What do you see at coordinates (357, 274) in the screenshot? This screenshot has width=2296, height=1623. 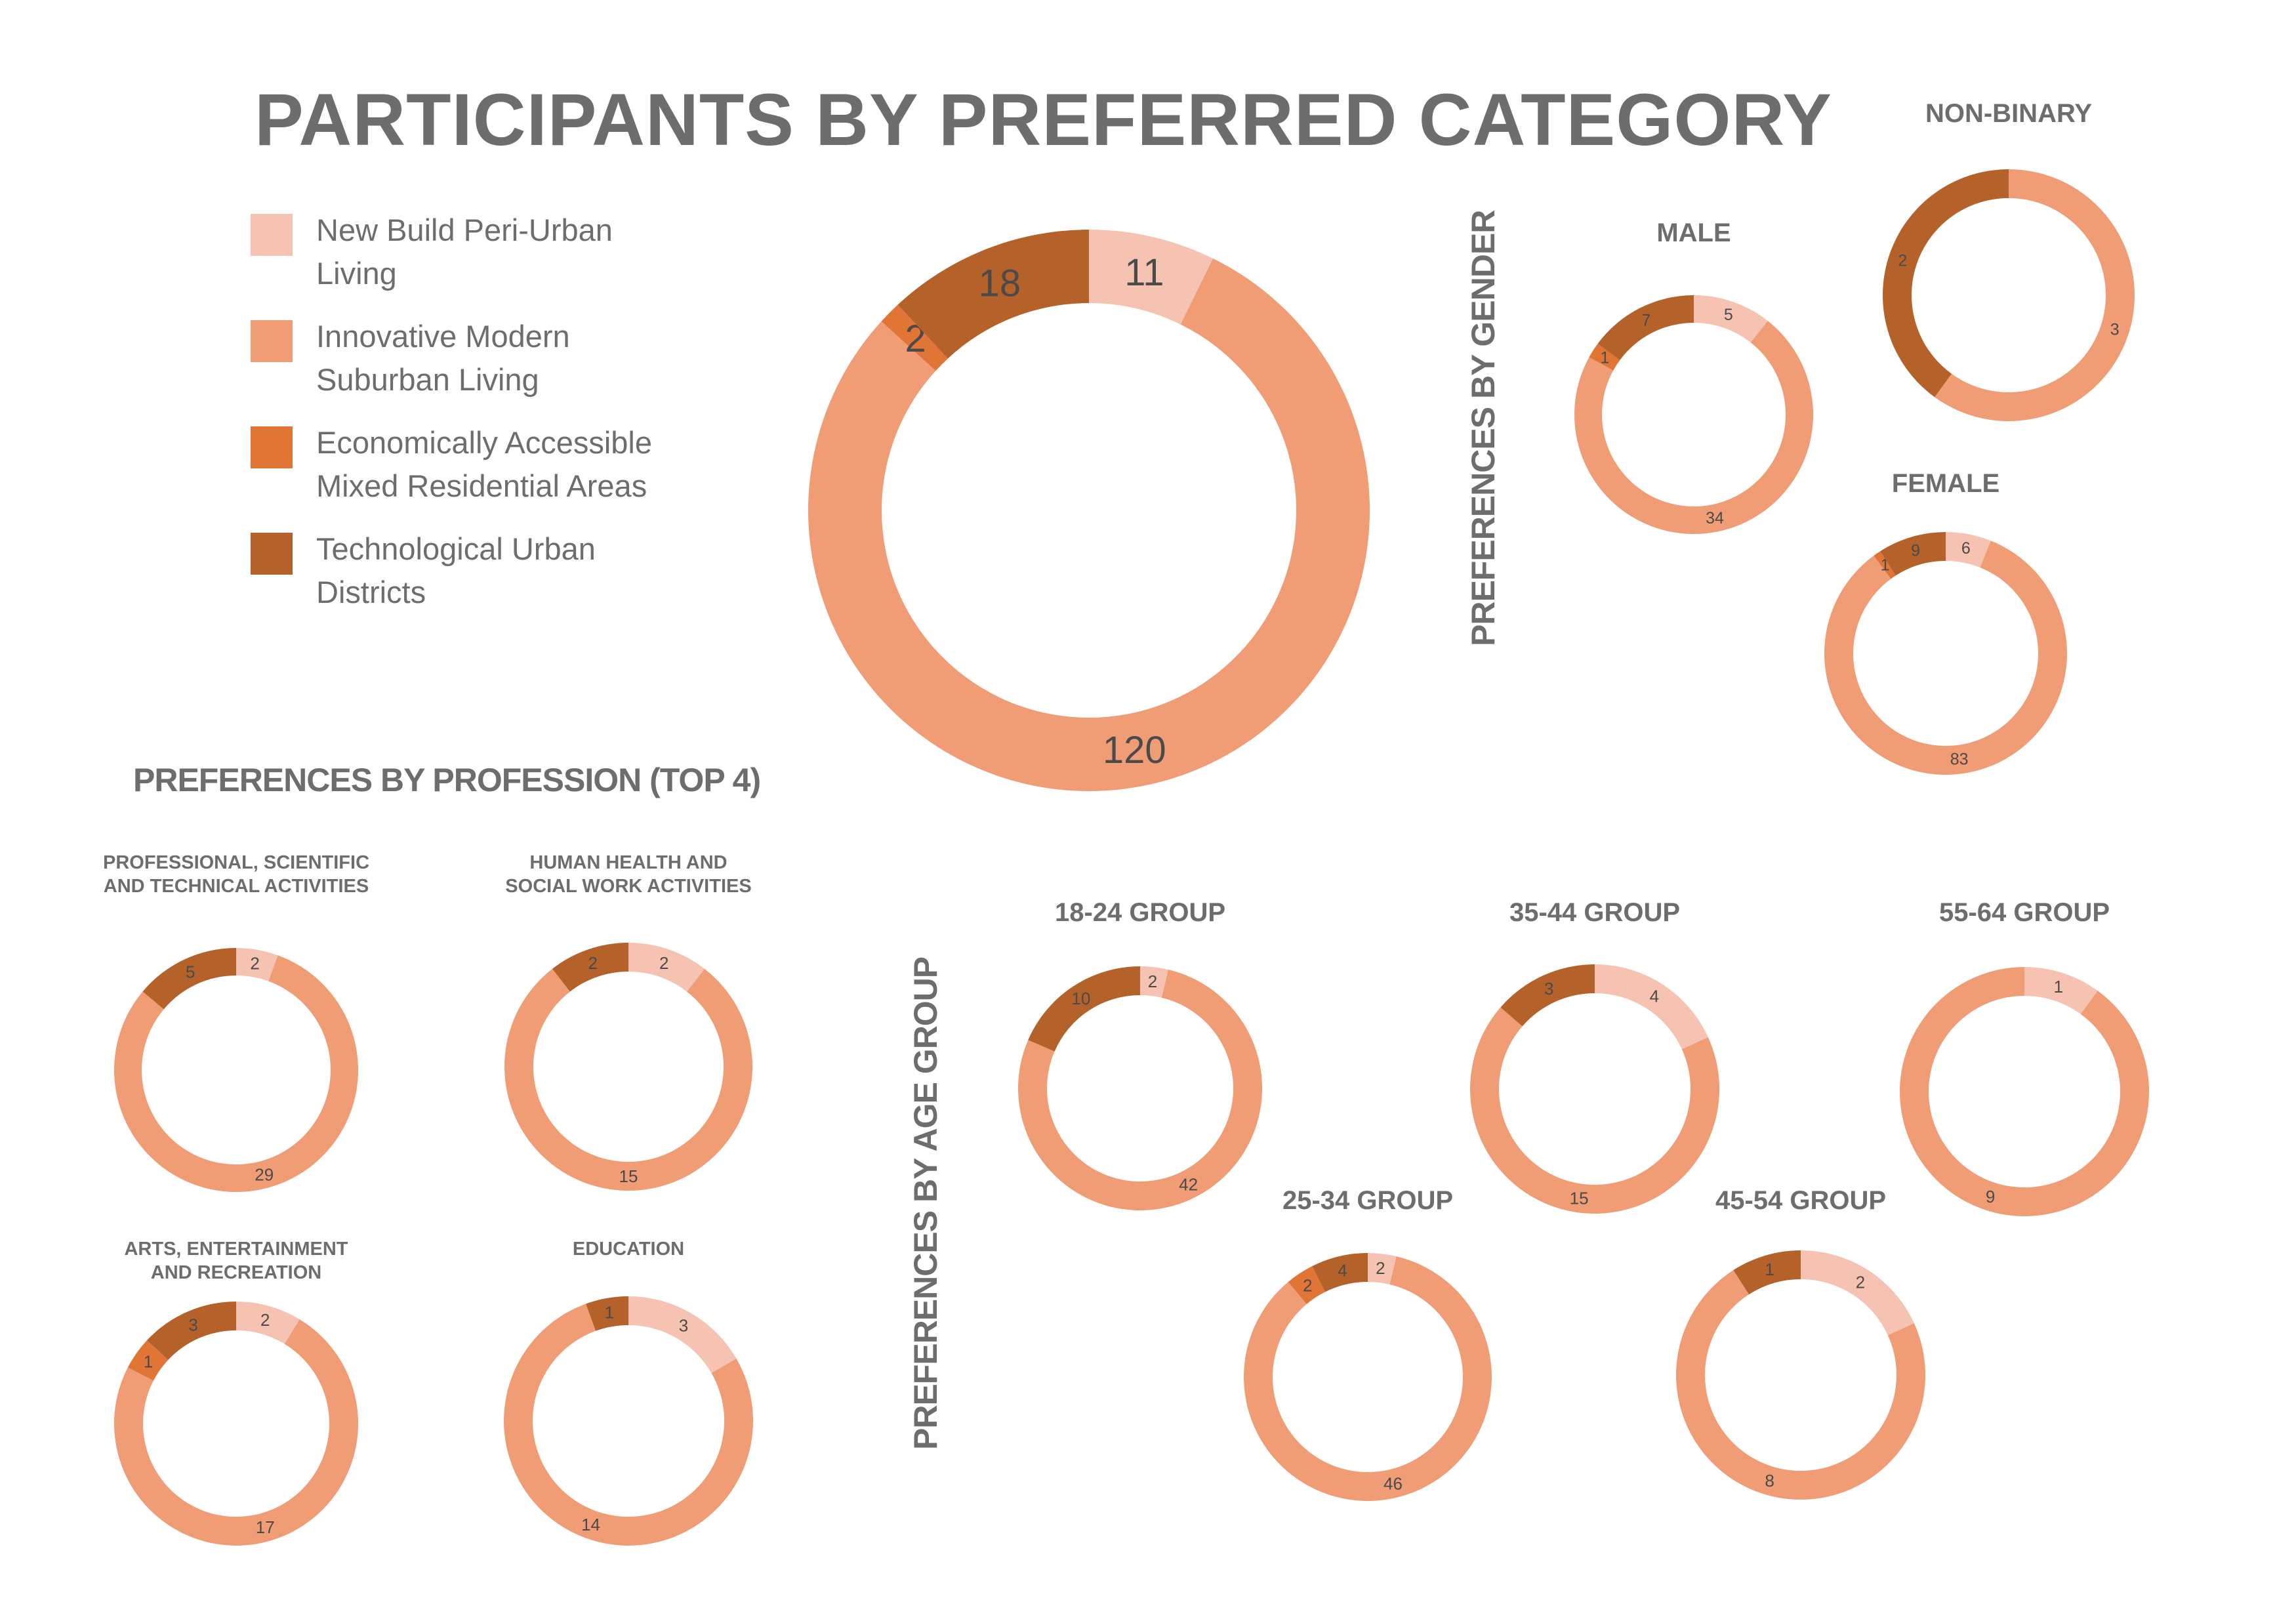 I see `legend-label-line: Living` at bounding box center [357, 274].